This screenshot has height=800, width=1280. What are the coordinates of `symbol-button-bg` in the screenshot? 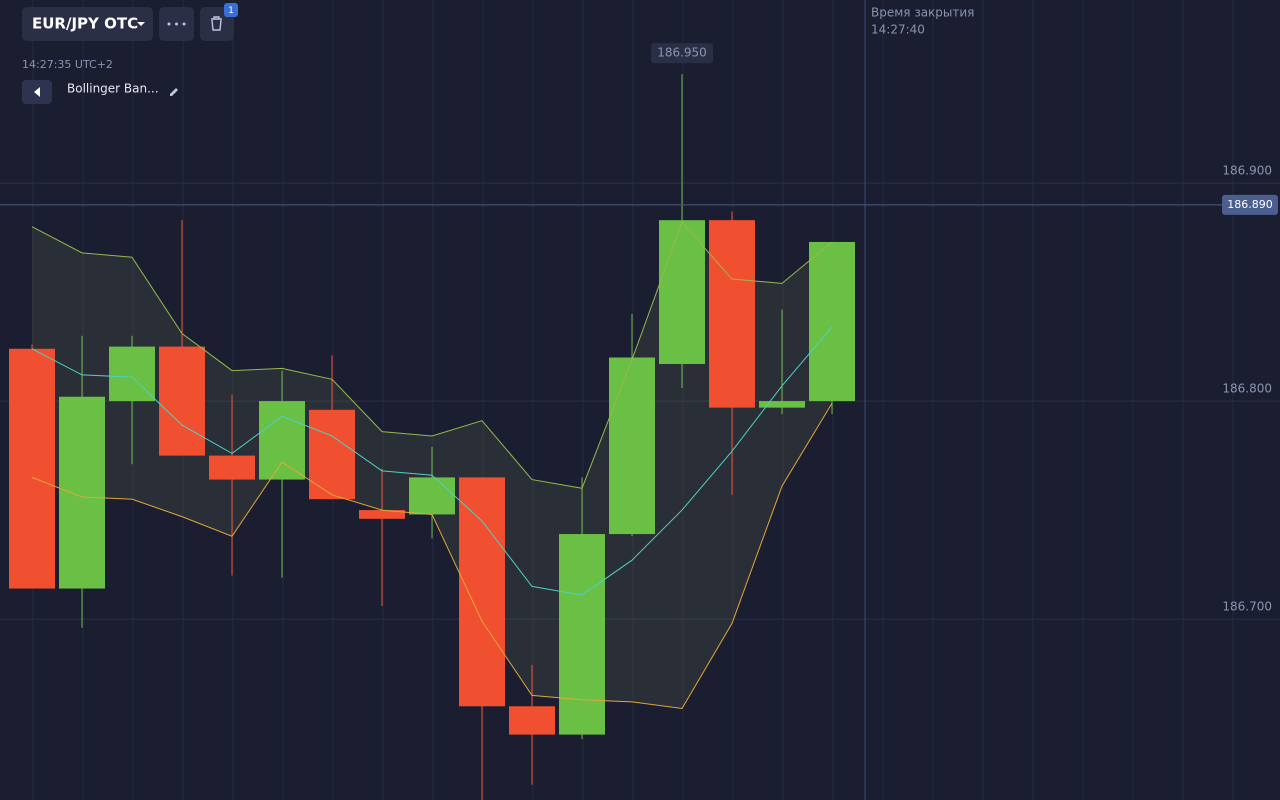 It's located at (87, 24).